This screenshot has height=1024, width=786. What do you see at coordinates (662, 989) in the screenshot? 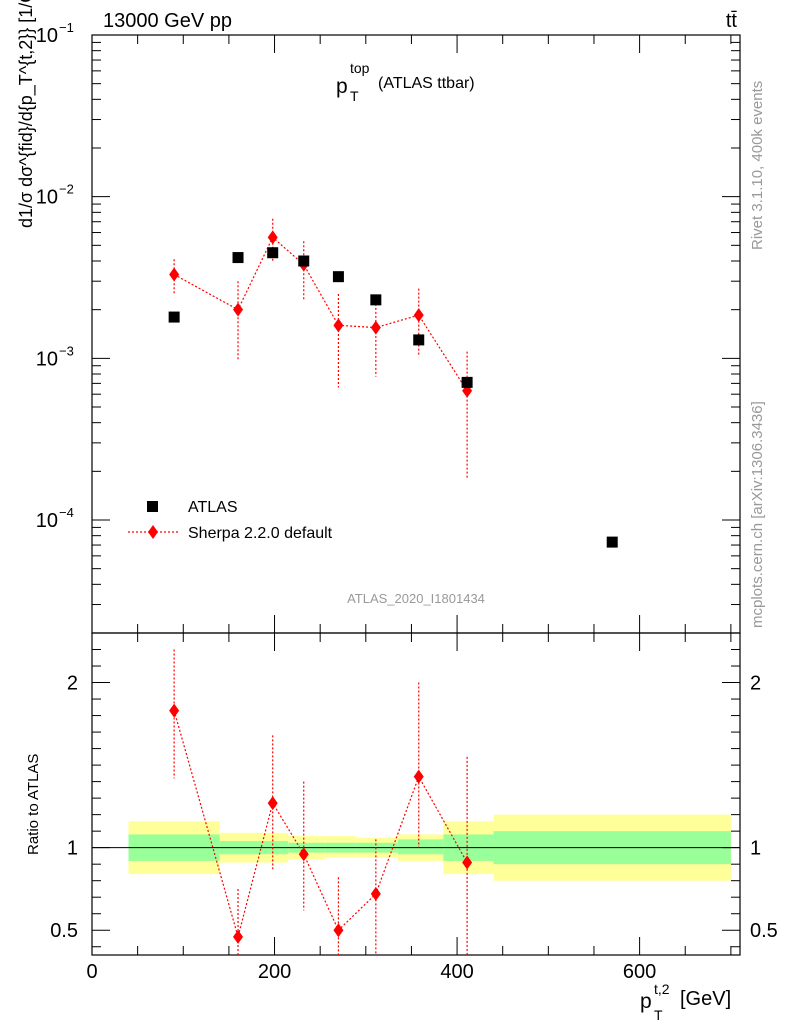
I see `xlabel-sup: t,2` at bounding box center [662, 989].